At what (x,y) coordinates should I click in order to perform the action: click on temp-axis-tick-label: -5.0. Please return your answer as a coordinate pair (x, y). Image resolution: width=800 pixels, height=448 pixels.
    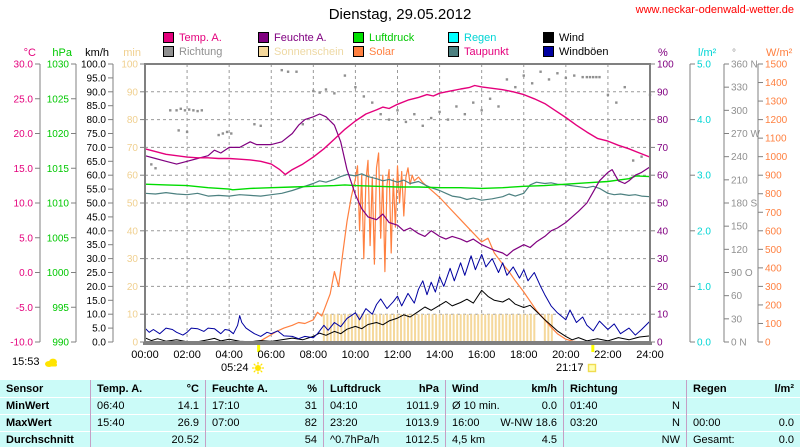
    Looking at the image, I should click on (25, 308).